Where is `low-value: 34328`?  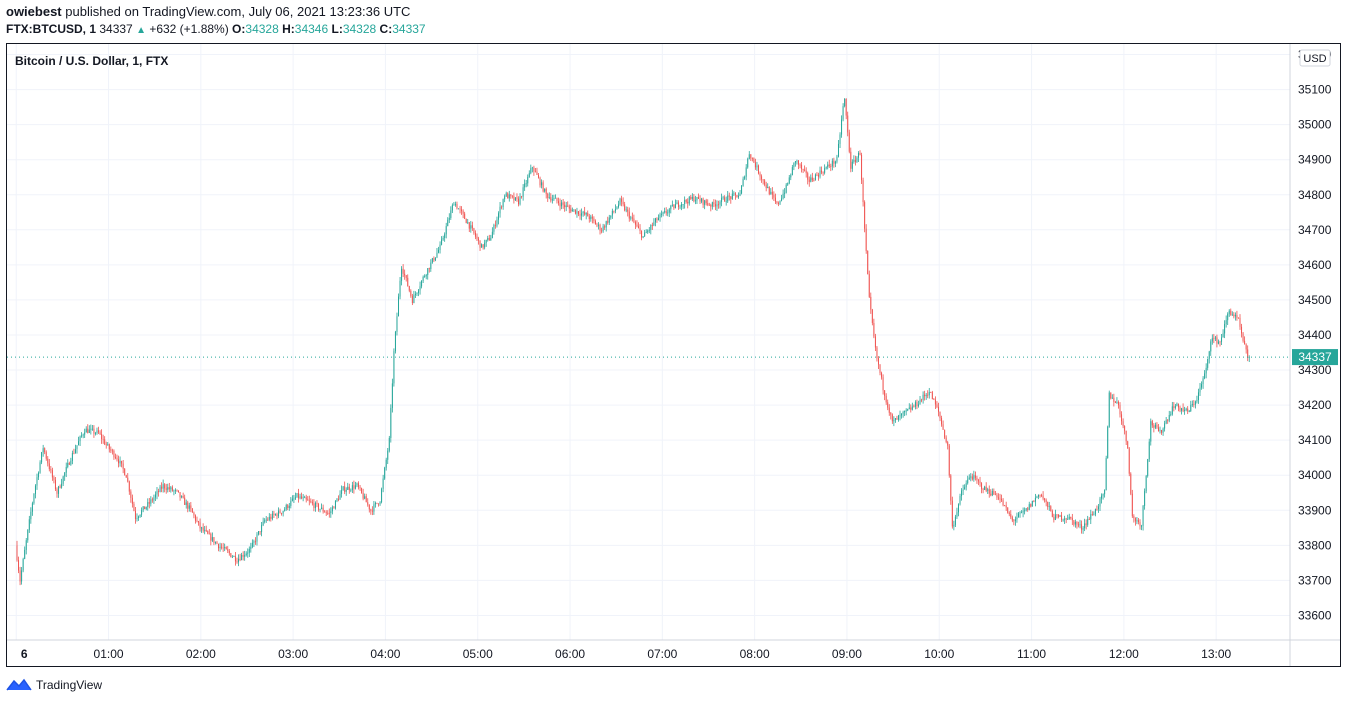
low-value: 34328 is located at coordinates (359, 29).